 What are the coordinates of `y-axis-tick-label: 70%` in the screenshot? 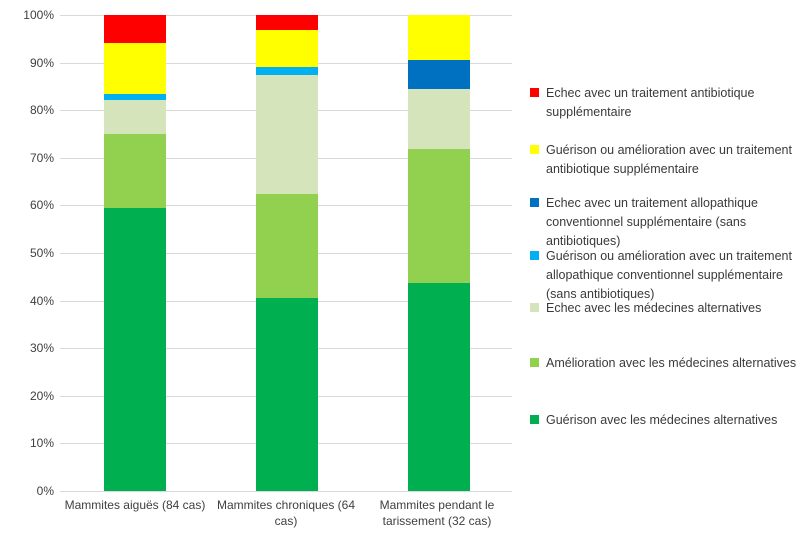 It's located at (41, 157).